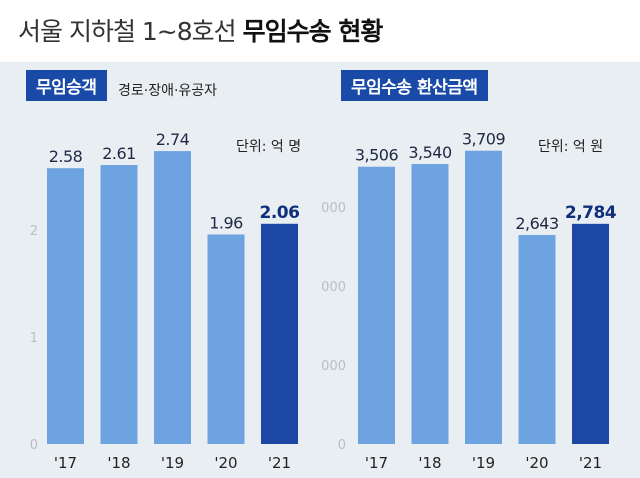 Image resolution: width=640 pixels, height=478 pixels. What do you see at coordinates (333, 366) in the screenshot?
I see `y-tick-label: 1000` at bounding box center [333, 366].